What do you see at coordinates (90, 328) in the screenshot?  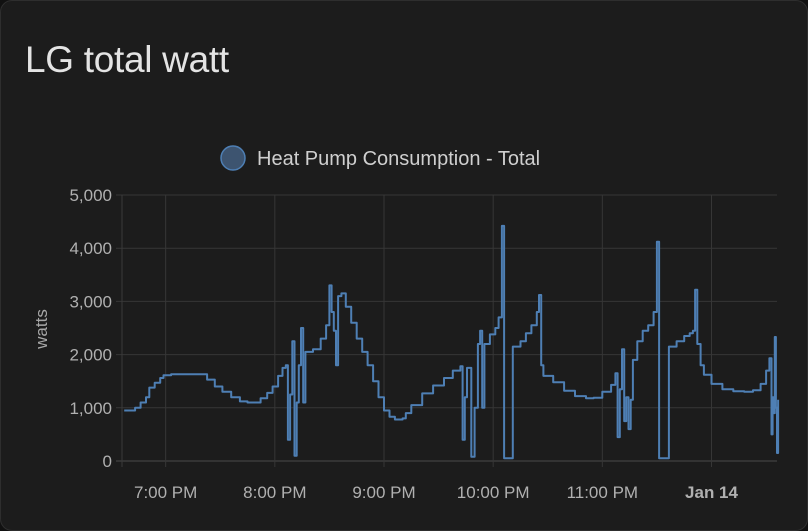 I see `y-axis: 0 1,000 2,000 3,000 4,000 5,000` at bounding box center [90, 328].